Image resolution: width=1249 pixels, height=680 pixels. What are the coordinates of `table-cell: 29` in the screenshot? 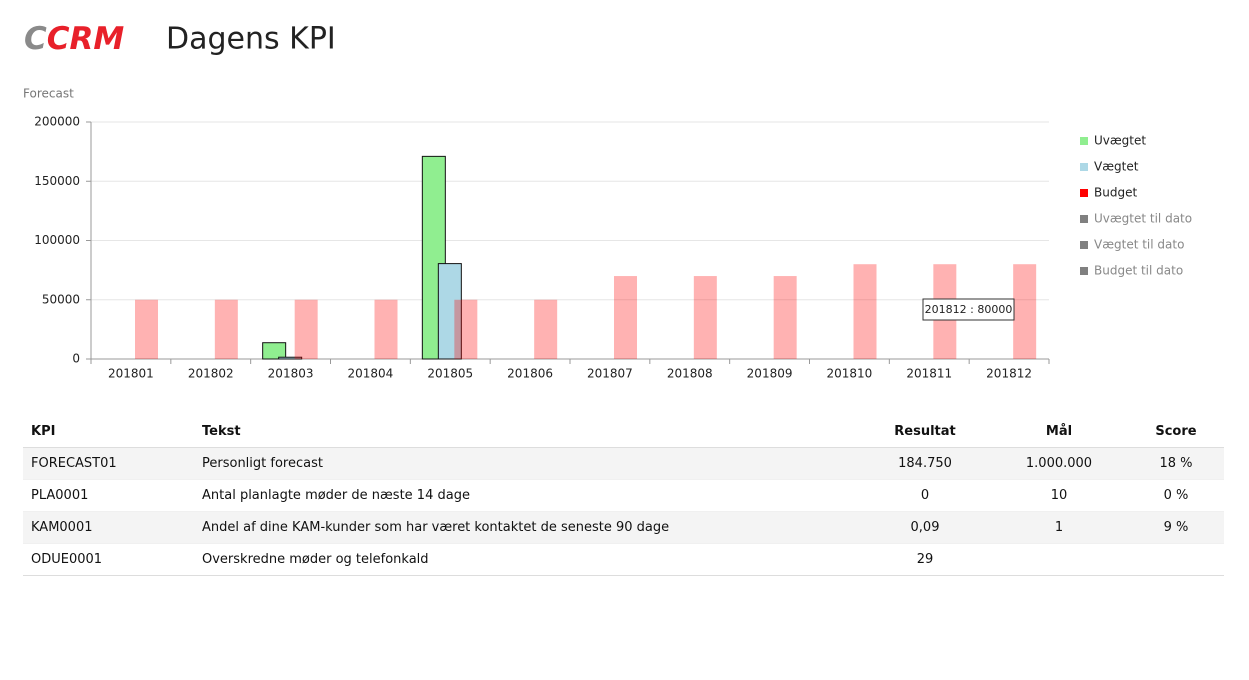 It's located at (925, 559).